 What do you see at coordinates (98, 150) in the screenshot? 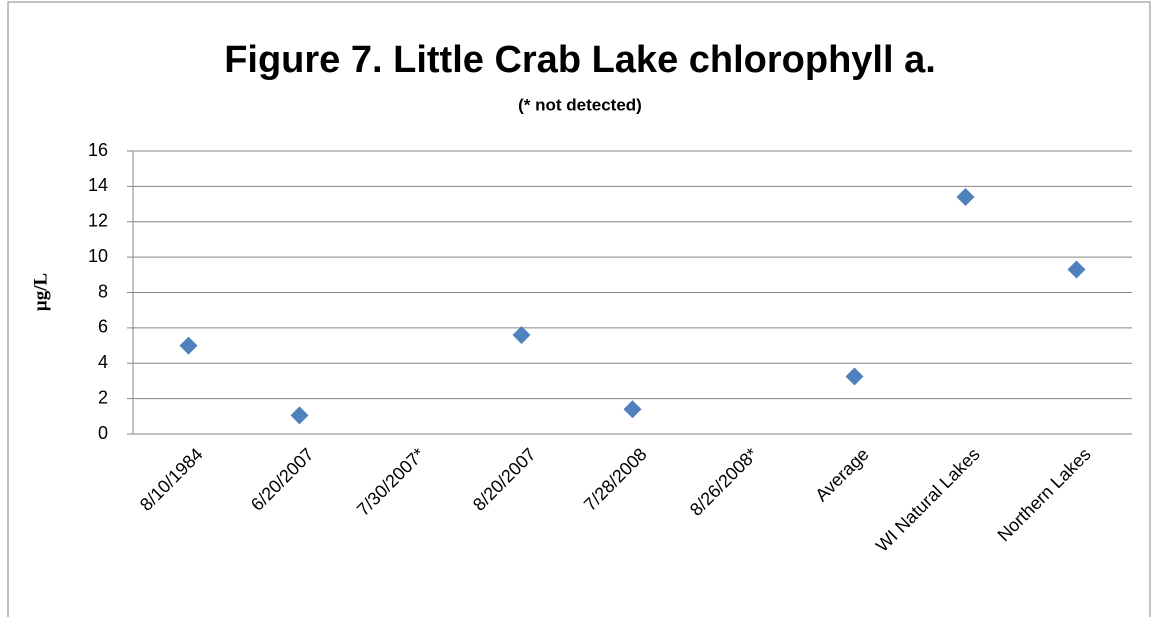
I see `y-tick-label: 16` at bounding box center [98, 150].